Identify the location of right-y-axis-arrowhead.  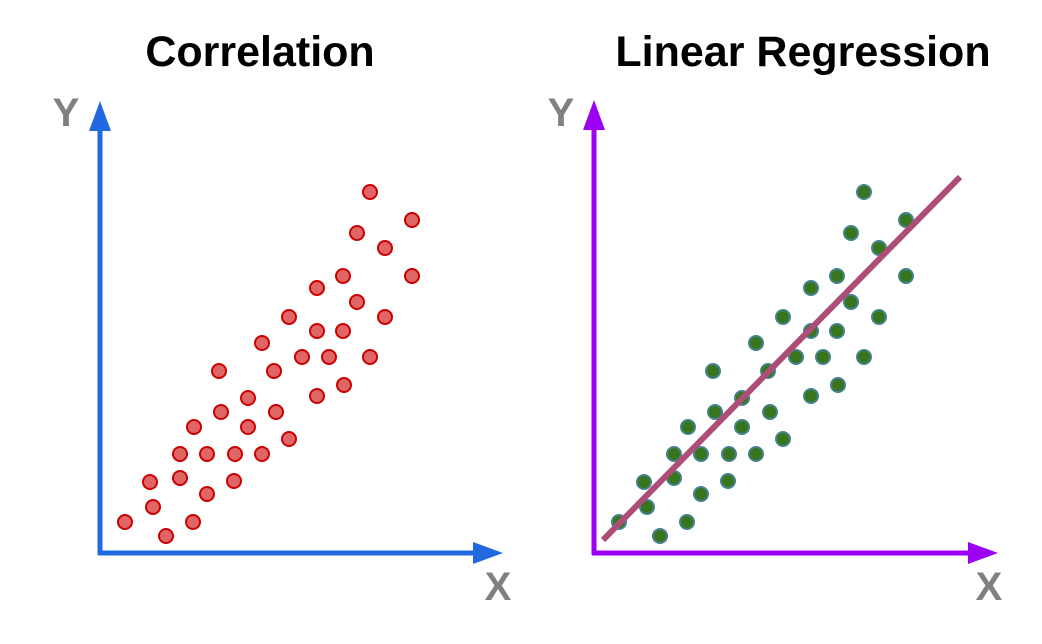
(594, 115).